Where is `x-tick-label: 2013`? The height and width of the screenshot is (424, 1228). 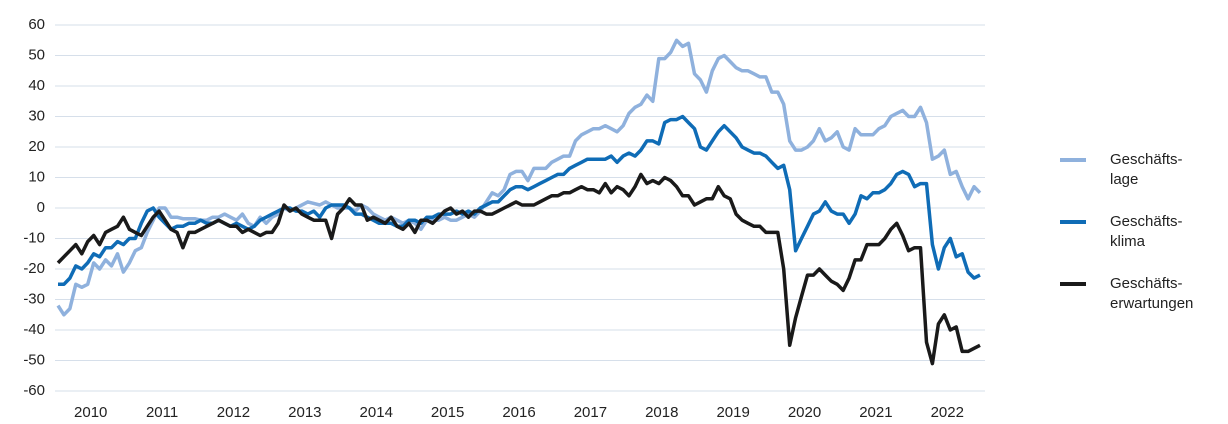 x-tick-label: 2013 is located at coordinates (304, 412).